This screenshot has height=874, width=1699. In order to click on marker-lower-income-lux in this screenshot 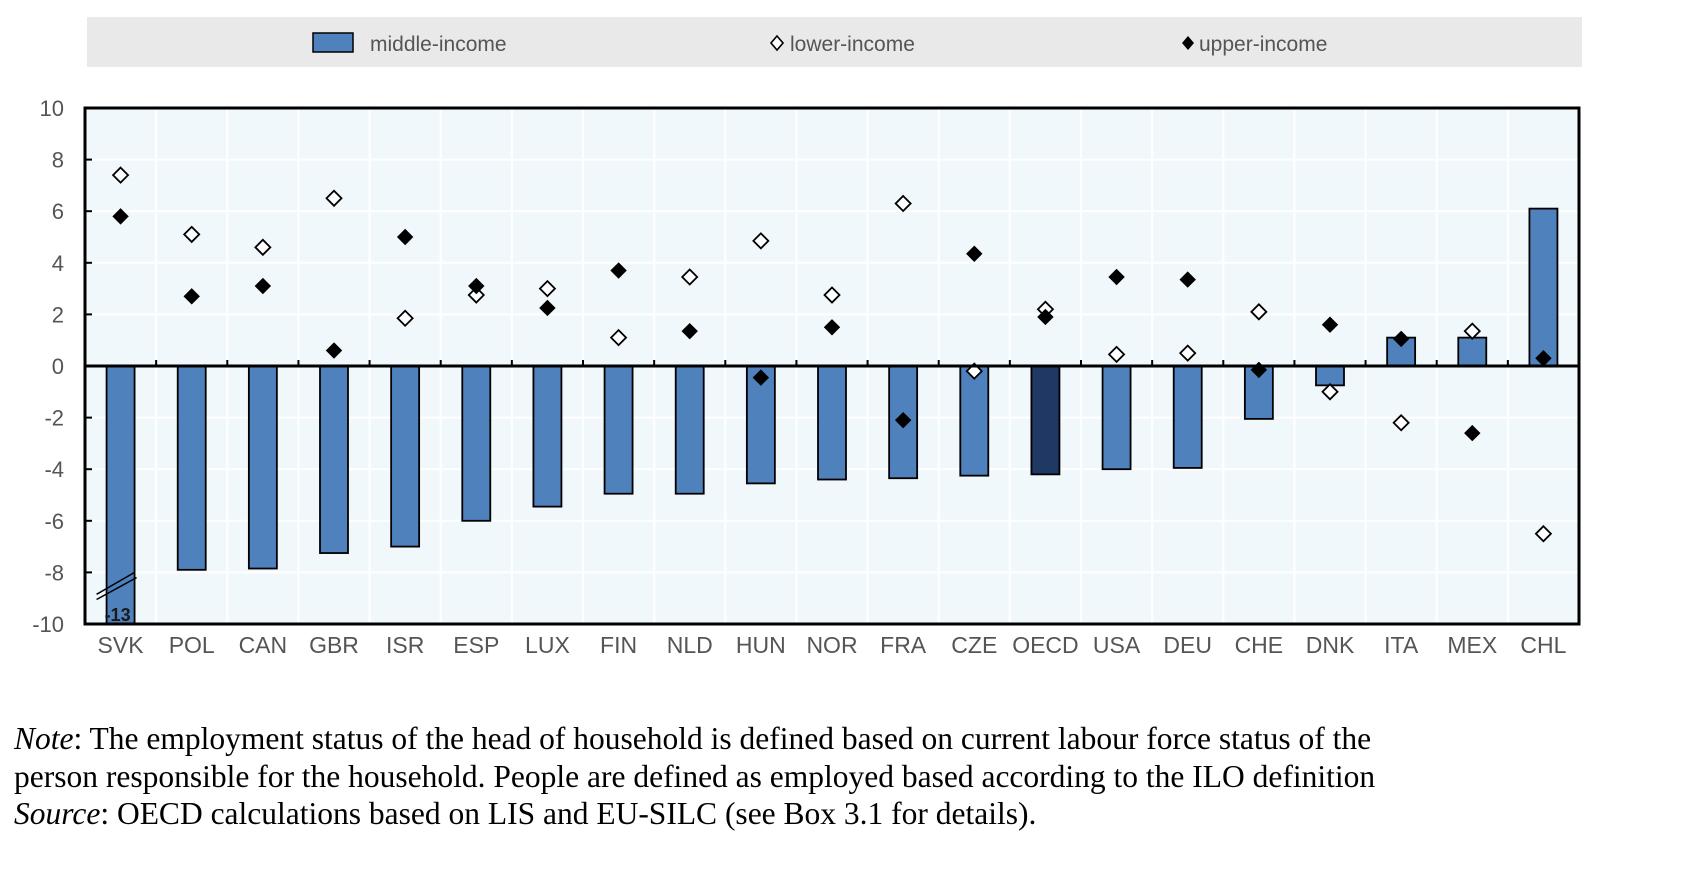, I will do `click(547, 288)`.